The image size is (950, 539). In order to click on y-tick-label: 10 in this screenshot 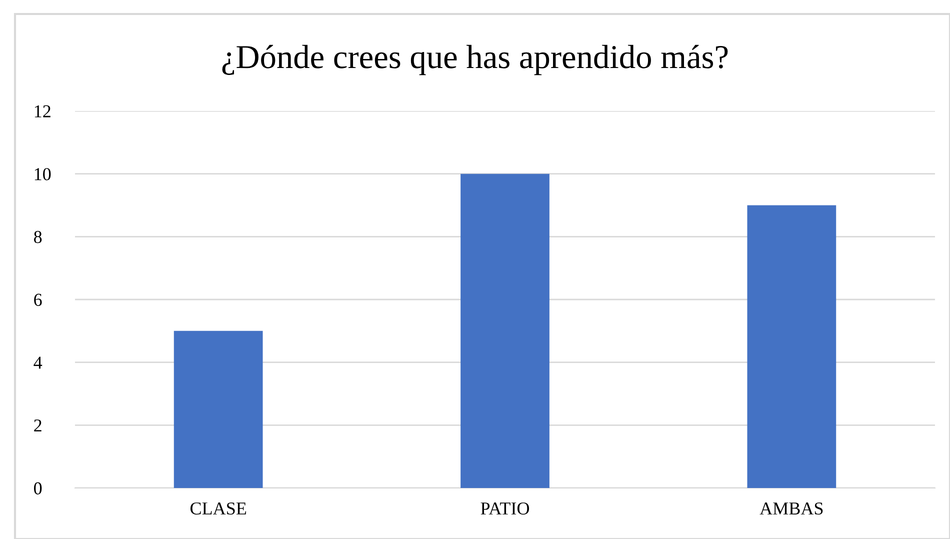, I will do `click(42, 174)`.